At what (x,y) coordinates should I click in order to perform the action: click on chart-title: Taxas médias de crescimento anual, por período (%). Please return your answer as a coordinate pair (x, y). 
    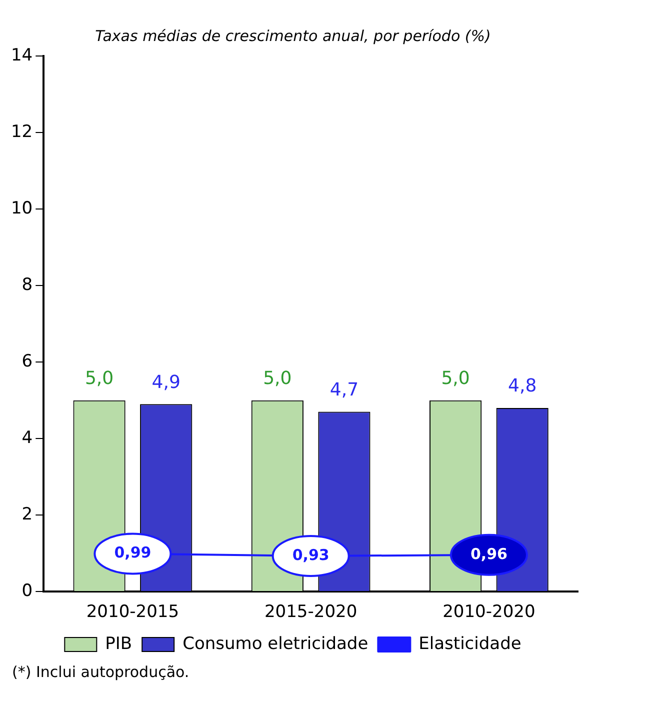
    Looking at the image, I should click on (293, 35).